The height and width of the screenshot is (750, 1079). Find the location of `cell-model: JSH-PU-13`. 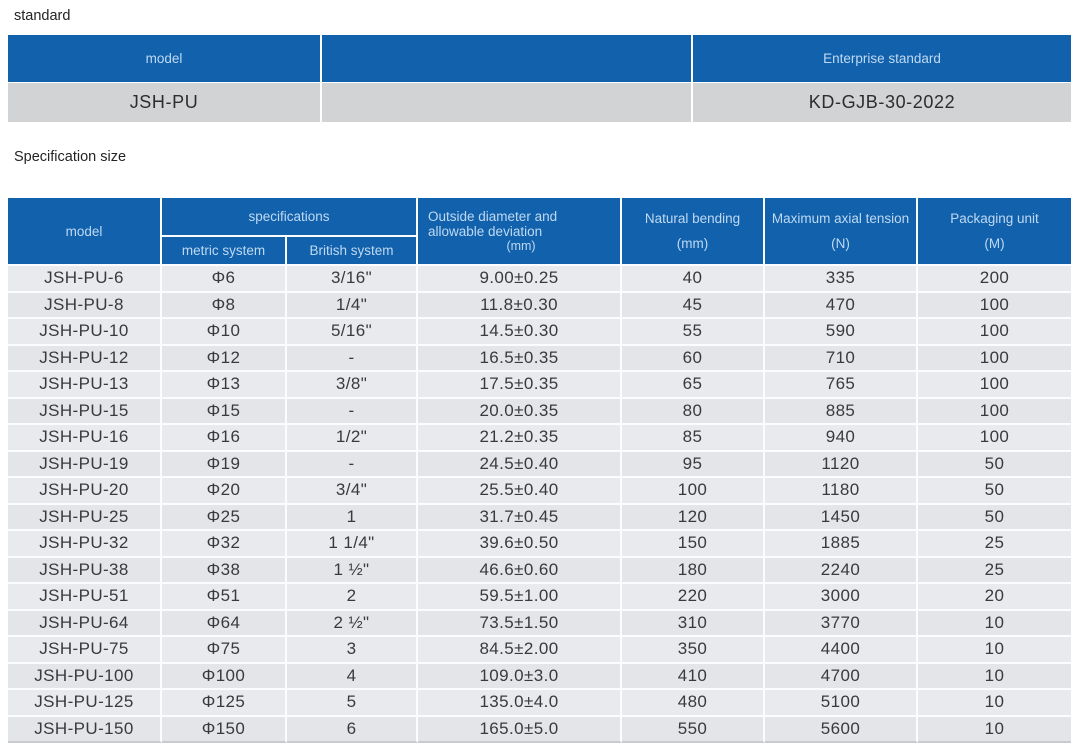

cell-model: JSH-PU-13 is located at coordinates (85, 385).